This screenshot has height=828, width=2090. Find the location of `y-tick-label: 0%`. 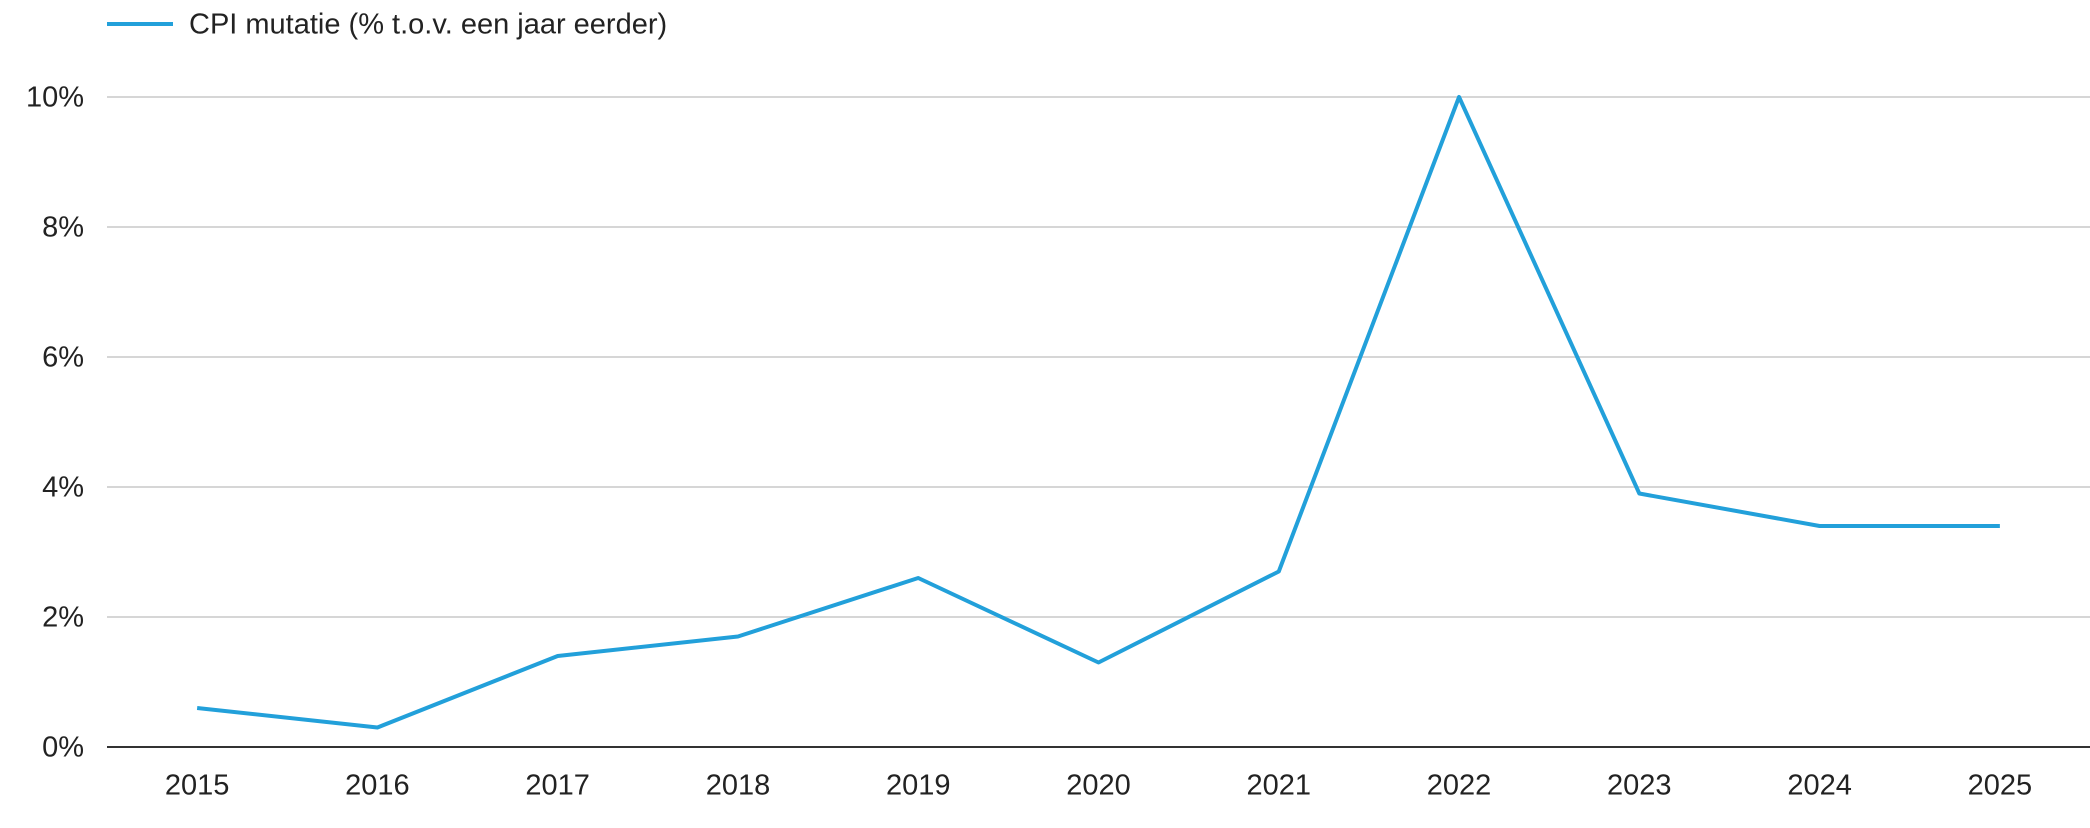

y-tick-label: 0% is located at coordinates (63, 748).